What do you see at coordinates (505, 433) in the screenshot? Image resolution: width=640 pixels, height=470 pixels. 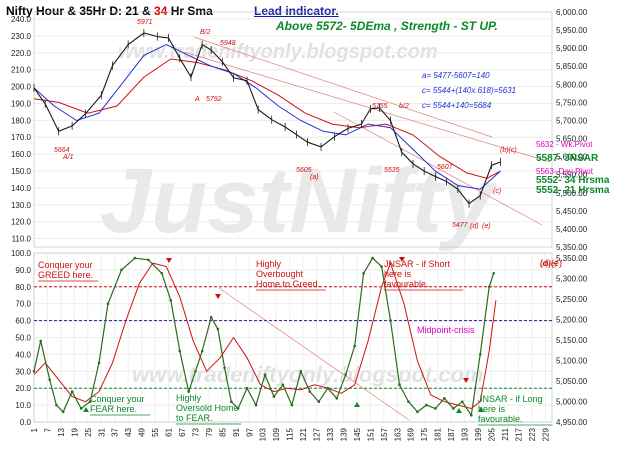 I see `x-tick-label: 211` at bounding box center [505, 433].